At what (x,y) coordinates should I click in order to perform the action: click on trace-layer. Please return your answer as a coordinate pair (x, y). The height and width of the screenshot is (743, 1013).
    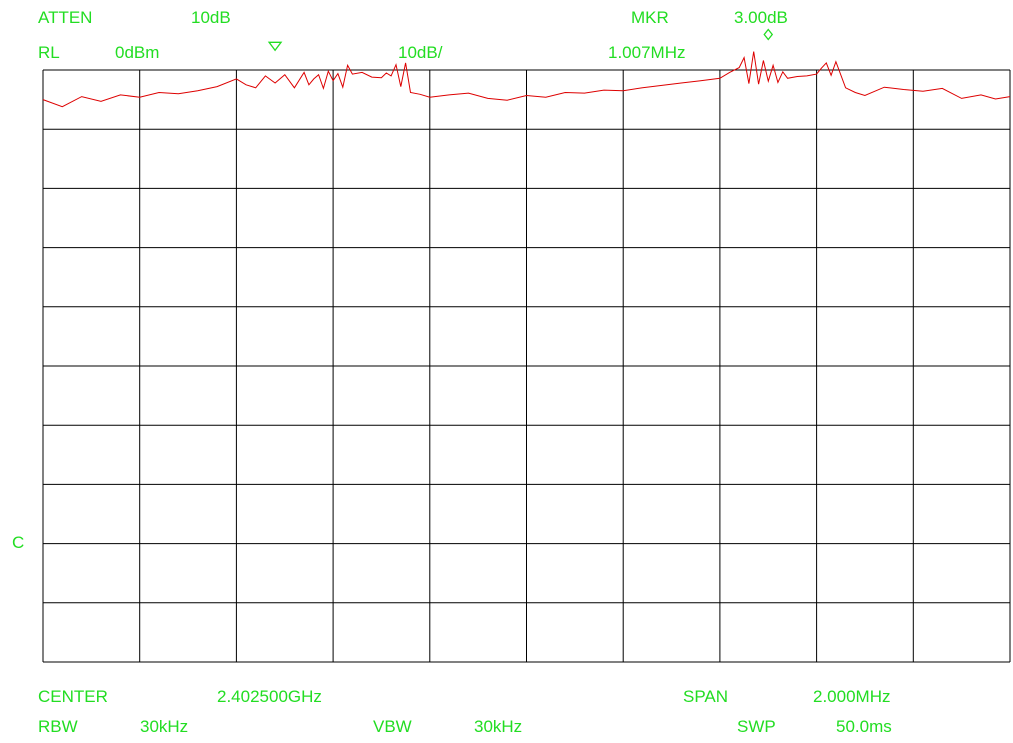
    Looking at the image, I should click on (526, 79).